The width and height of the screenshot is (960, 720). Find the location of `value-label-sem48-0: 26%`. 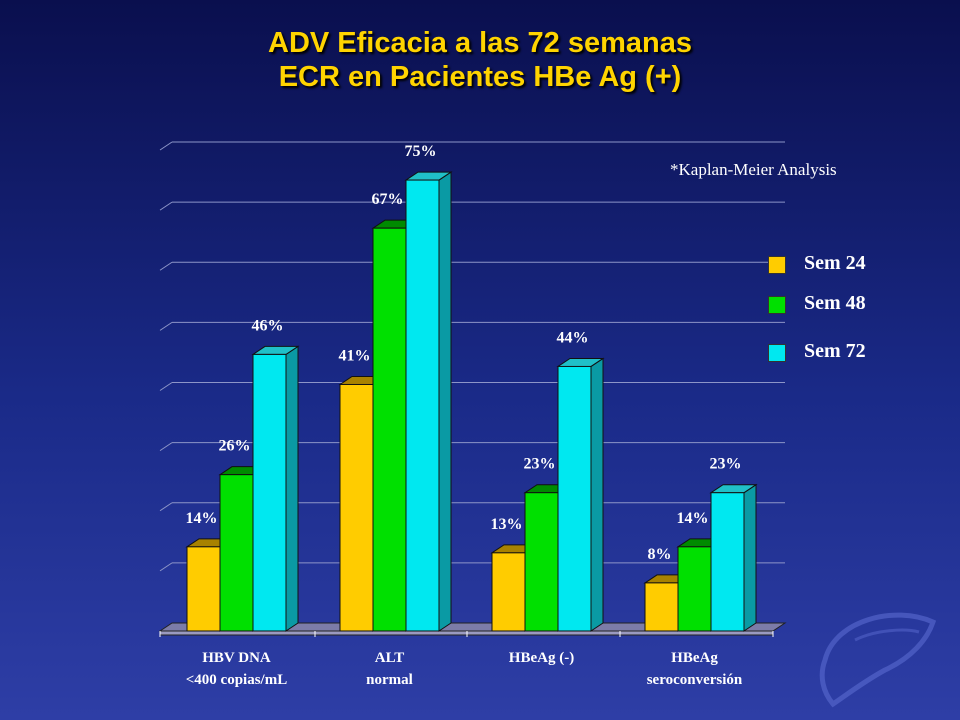

value-label-sem48-0: 26% is located at coordinates (235, 446).